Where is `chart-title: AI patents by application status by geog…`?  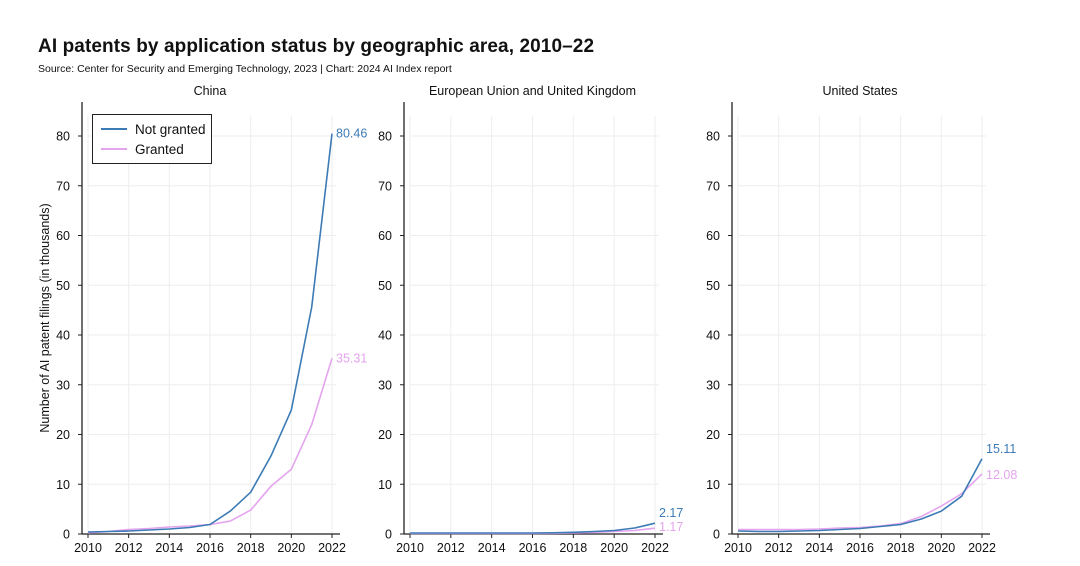 chart-title: AI patents by application status by geog… is located at coordinates (316, 46).